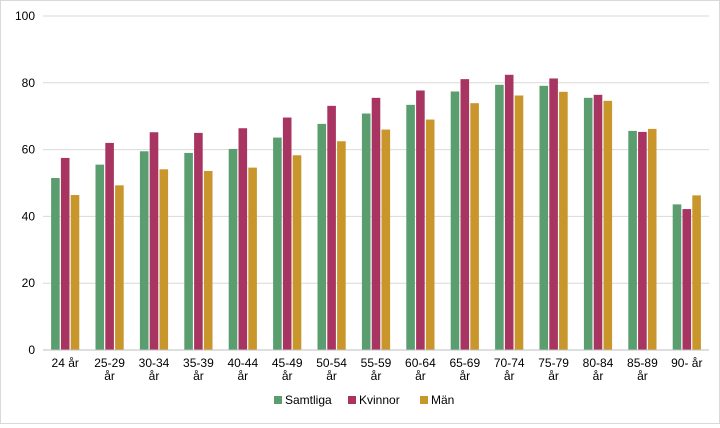  I want to click on x-tick-label: 80-84, so click(598, 363).